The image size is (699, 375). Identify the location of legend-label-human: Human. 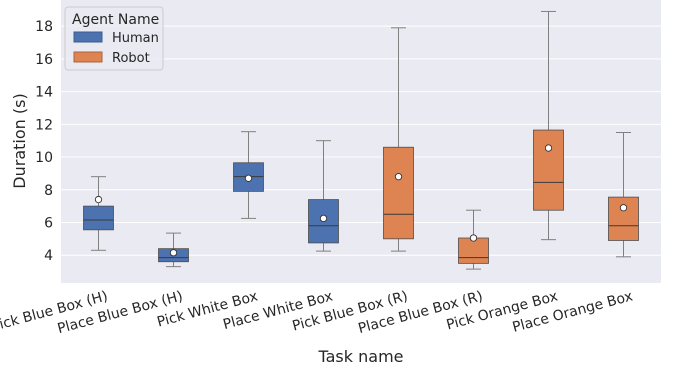
(135, 38).